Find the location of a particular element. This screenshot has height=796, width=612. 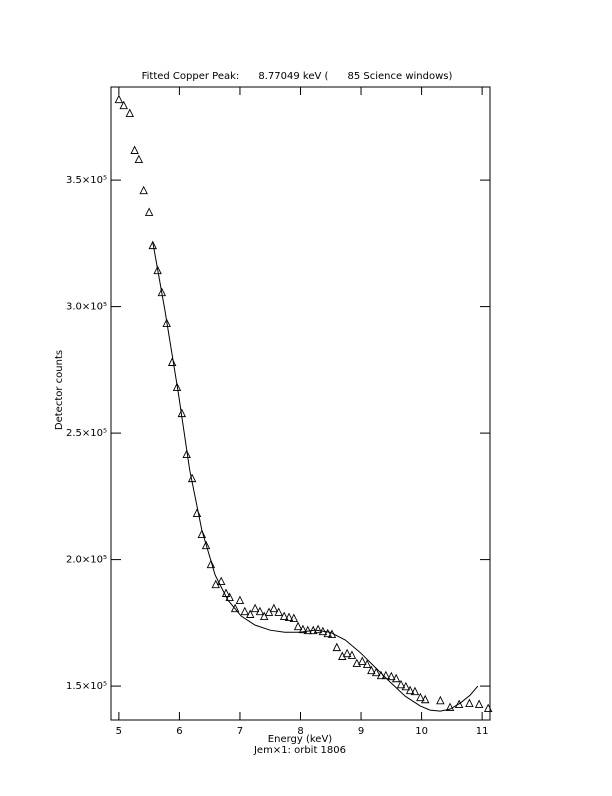

y-tick-label: 2.0×10⁵ is located at coordinates (86, 560).